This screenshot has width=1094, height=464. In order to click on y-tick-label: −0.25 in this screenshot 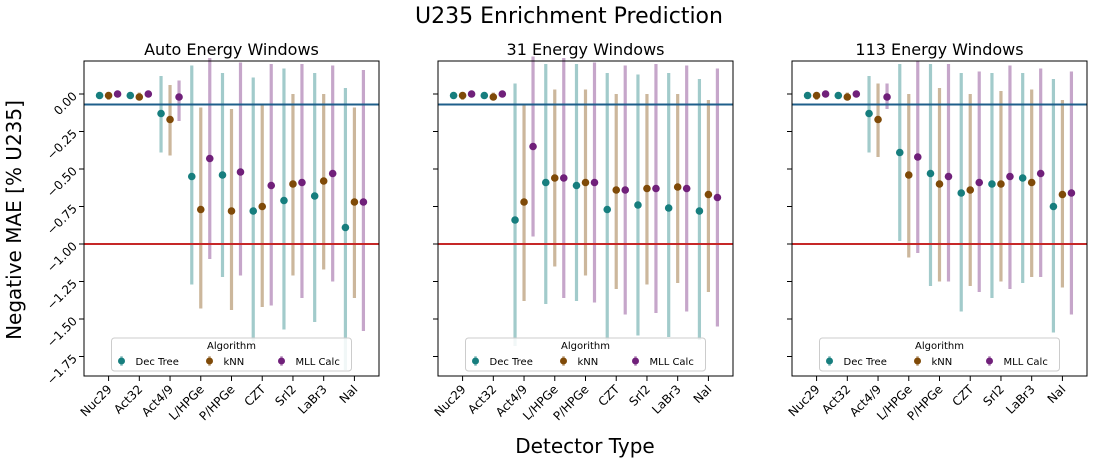, I will do `click(62, 145)`.